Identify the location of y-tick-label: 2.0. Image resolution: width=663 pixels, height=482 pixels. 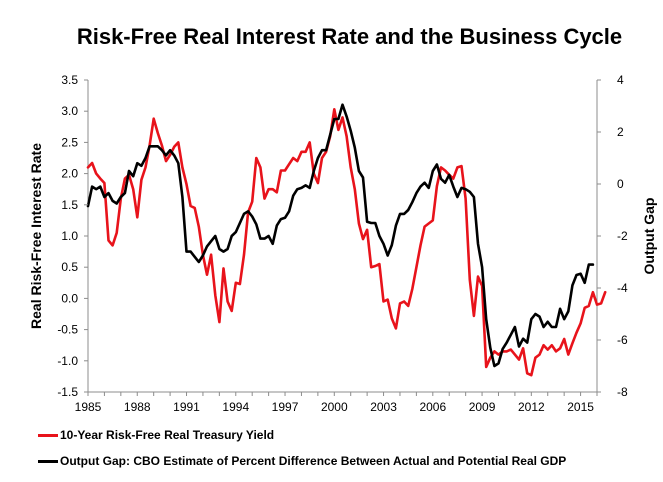
(69, 174).